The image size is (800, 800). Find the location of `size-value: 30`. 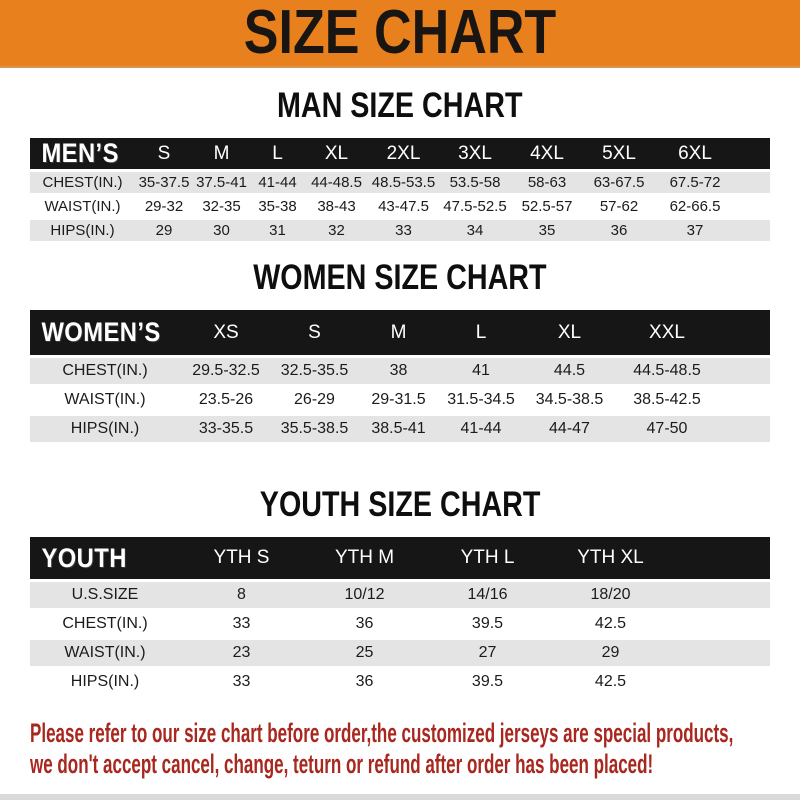

size-value: 30 is located at coordinates (221, 230).